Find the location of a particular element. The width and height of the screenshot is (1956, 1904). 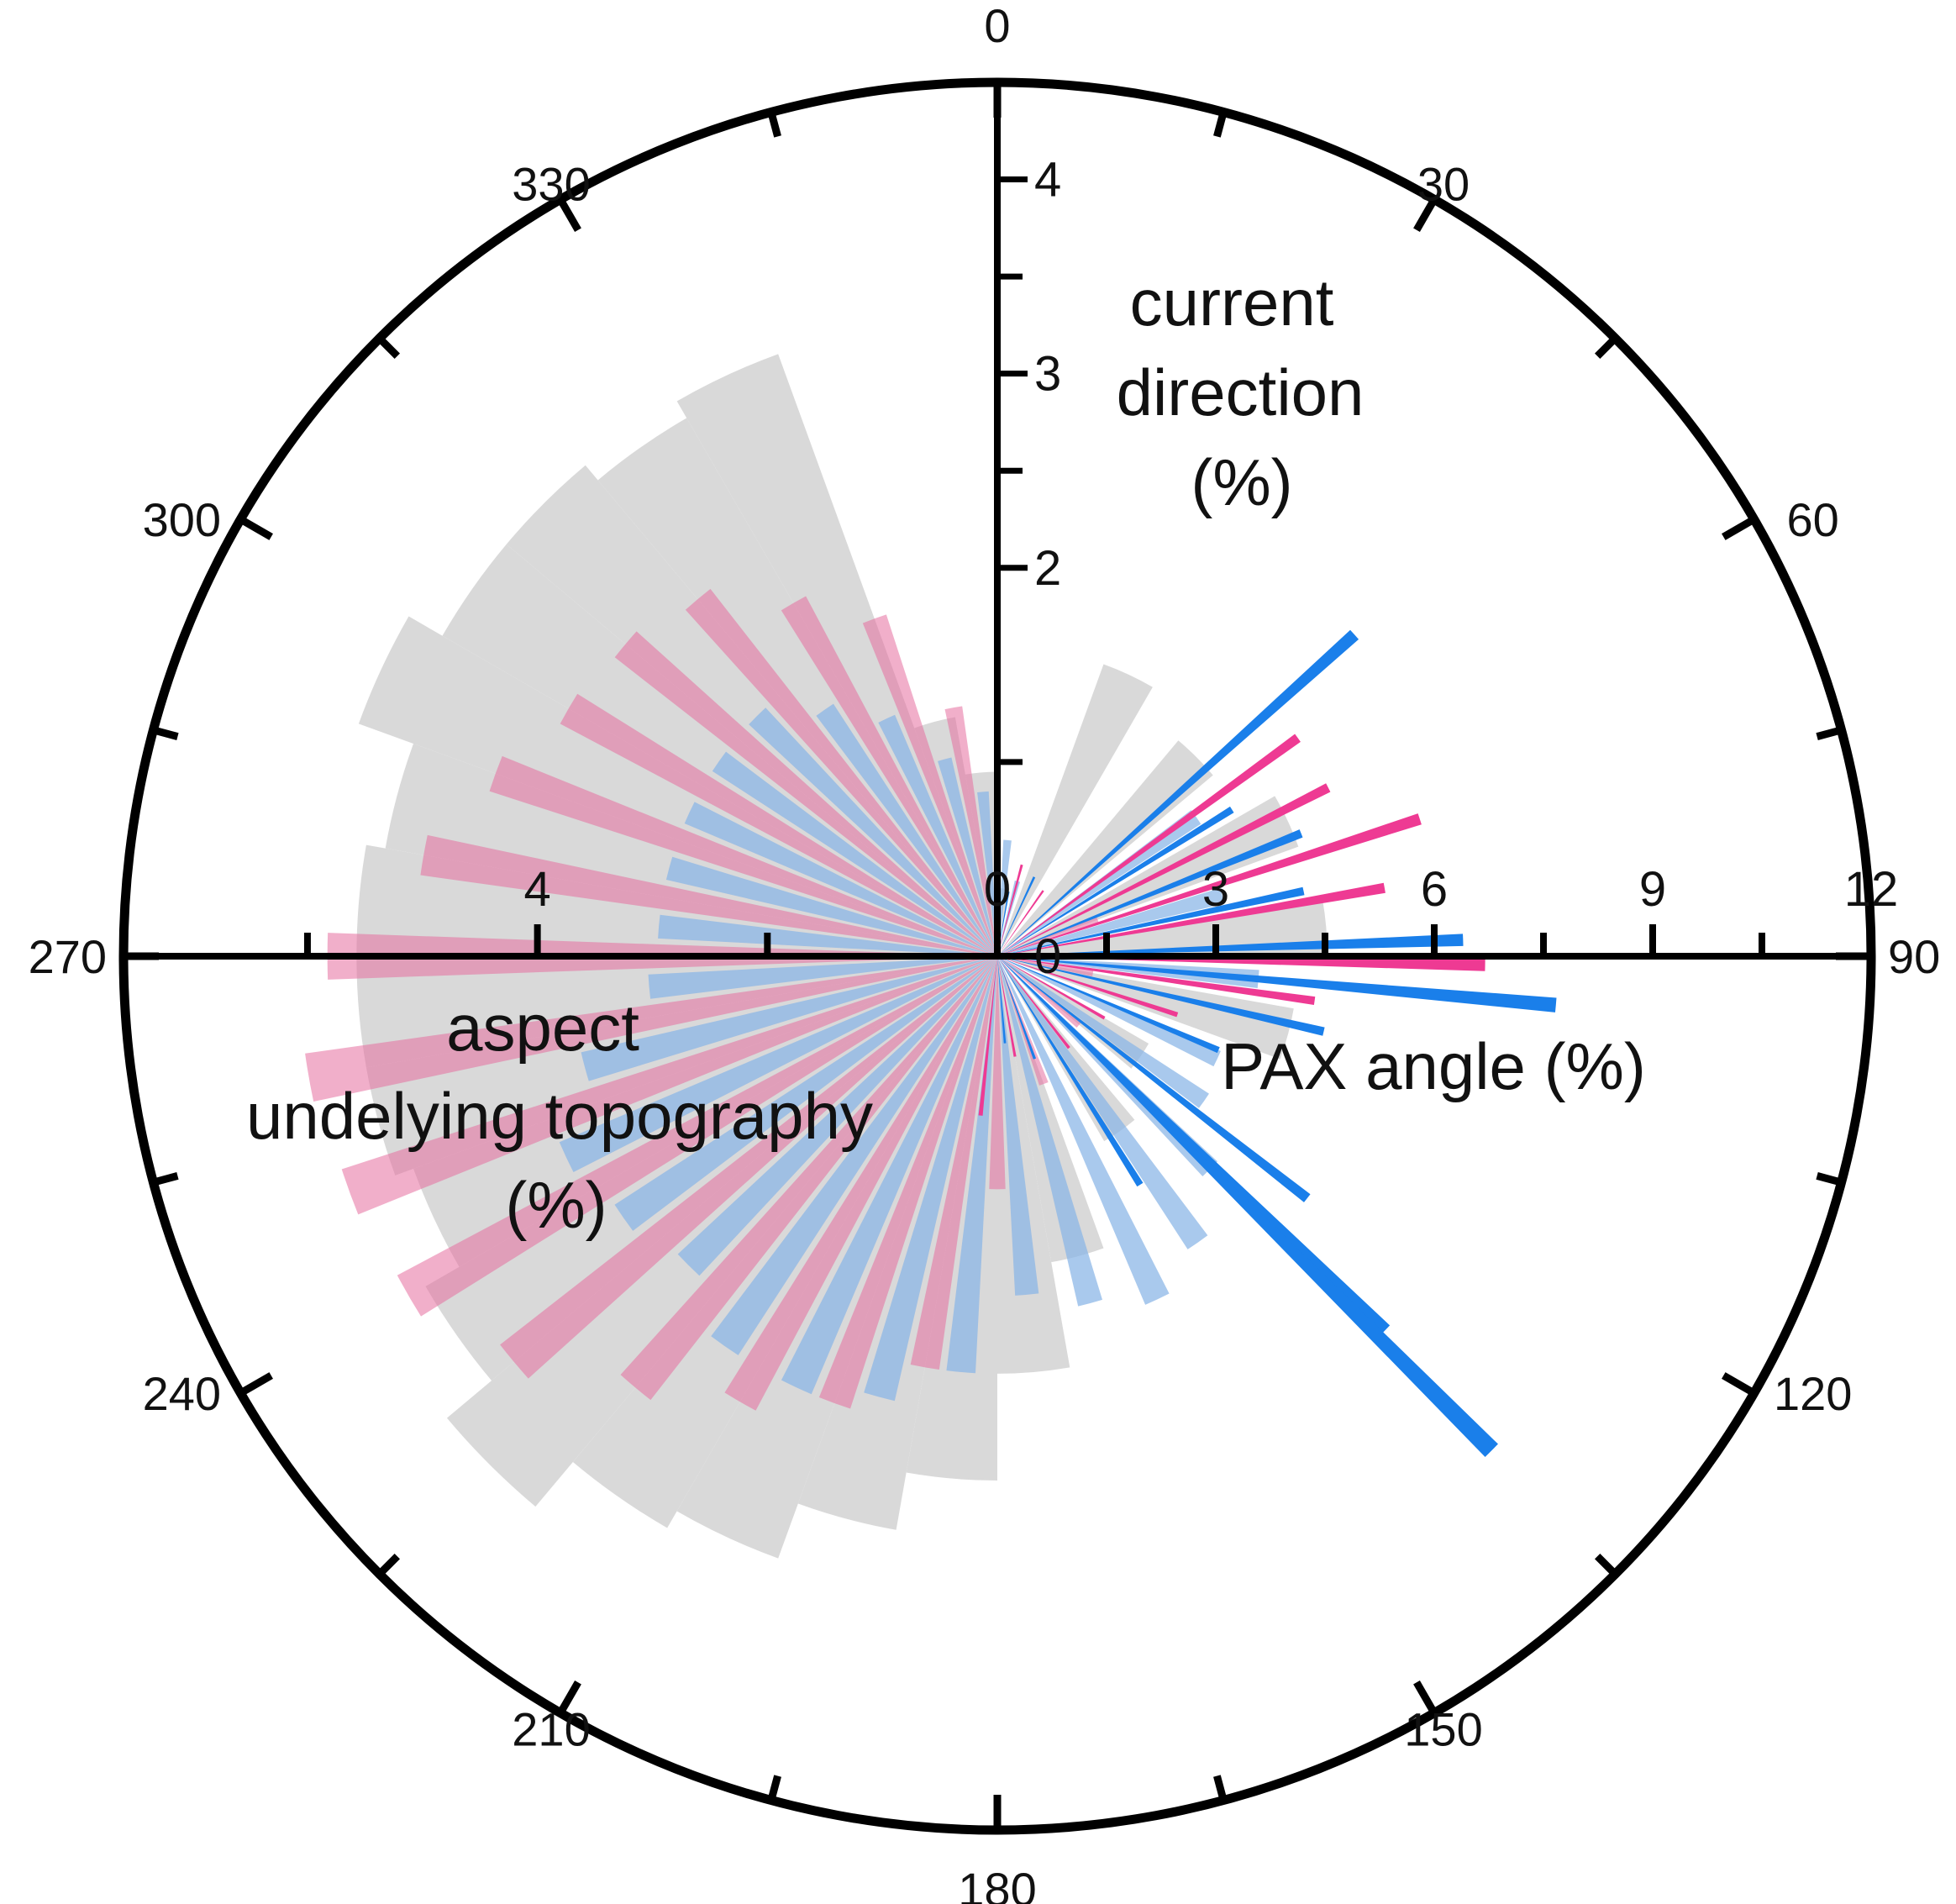

aspect-tick-label: 4 is located at coordinates (536, 889).